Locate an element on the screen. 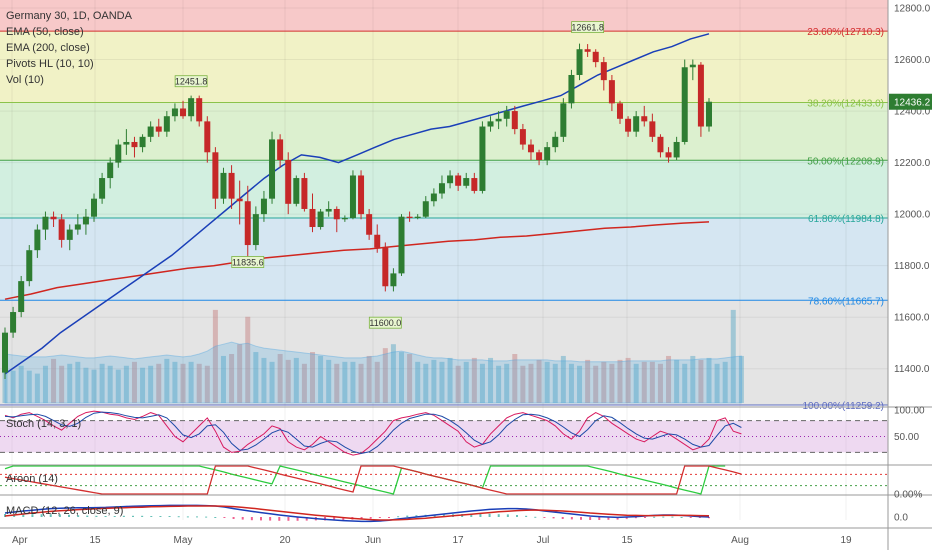 This screenshot has height=550, width=932. aroon-up-line is located at coordinates (365, 480).